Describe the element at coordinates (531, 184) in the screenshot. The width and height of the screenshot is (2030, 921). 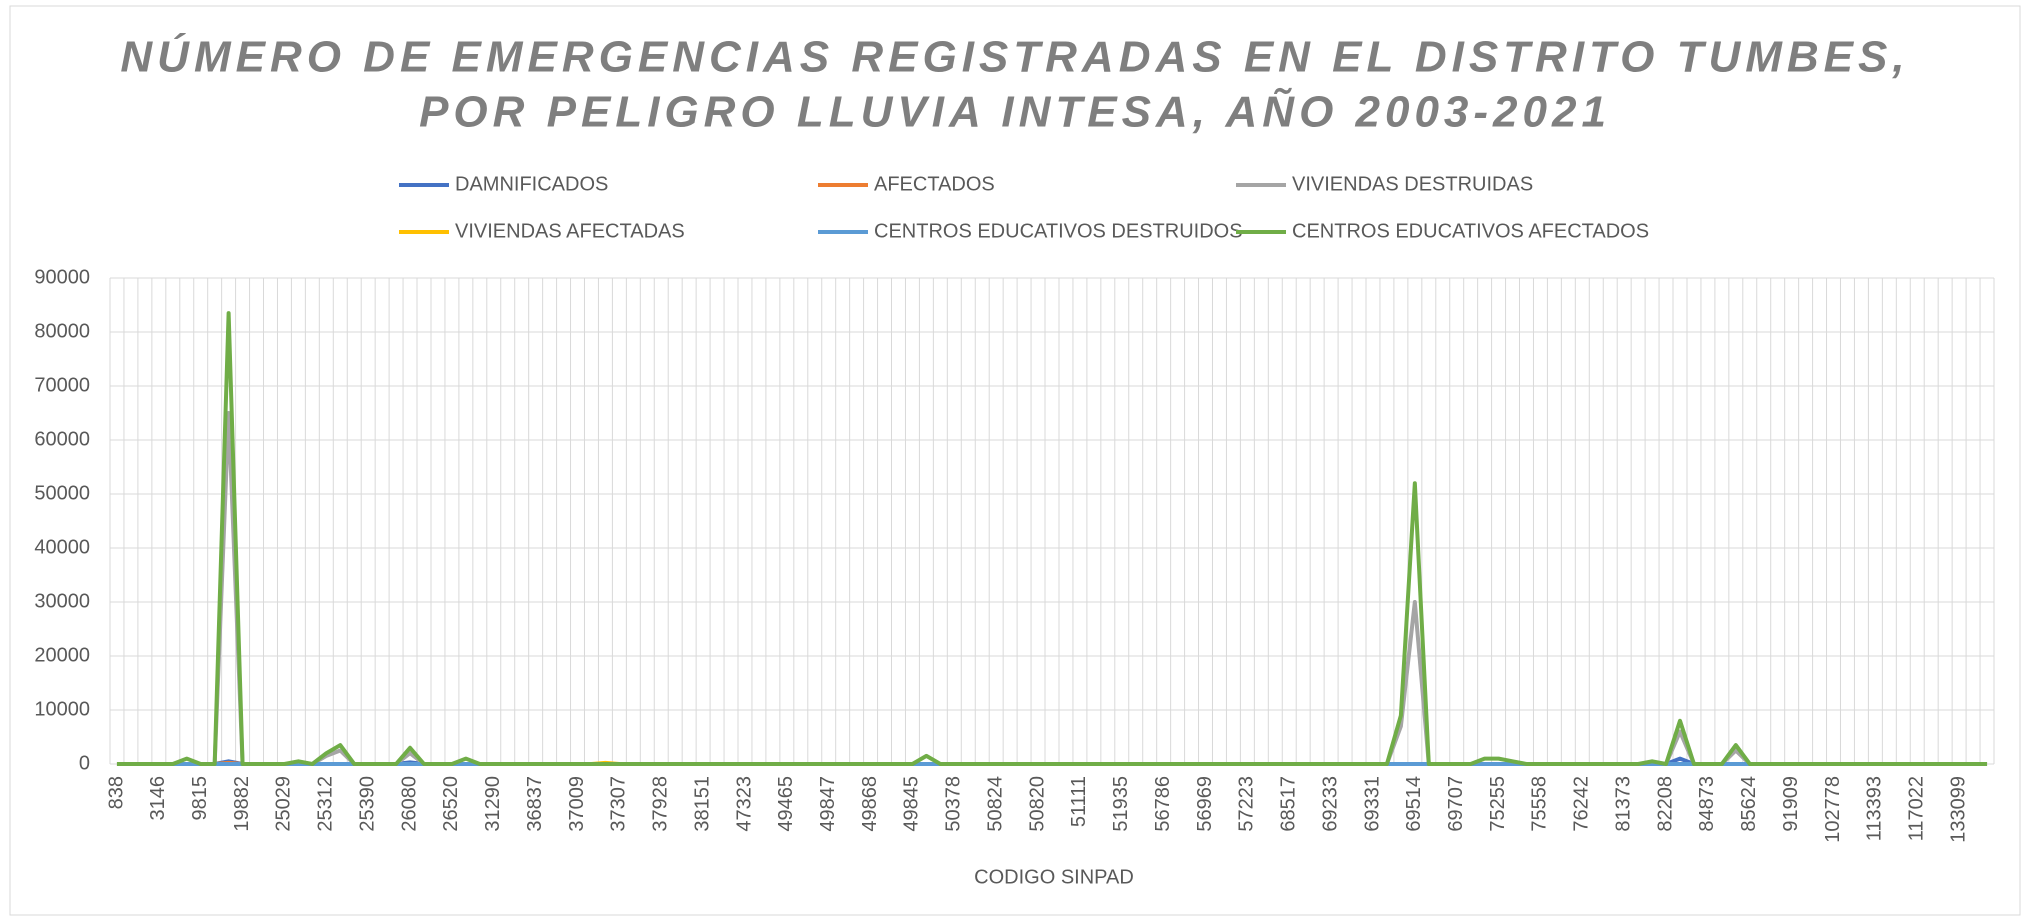
I see `legend-label: DAMNIFICADOS` at that location.